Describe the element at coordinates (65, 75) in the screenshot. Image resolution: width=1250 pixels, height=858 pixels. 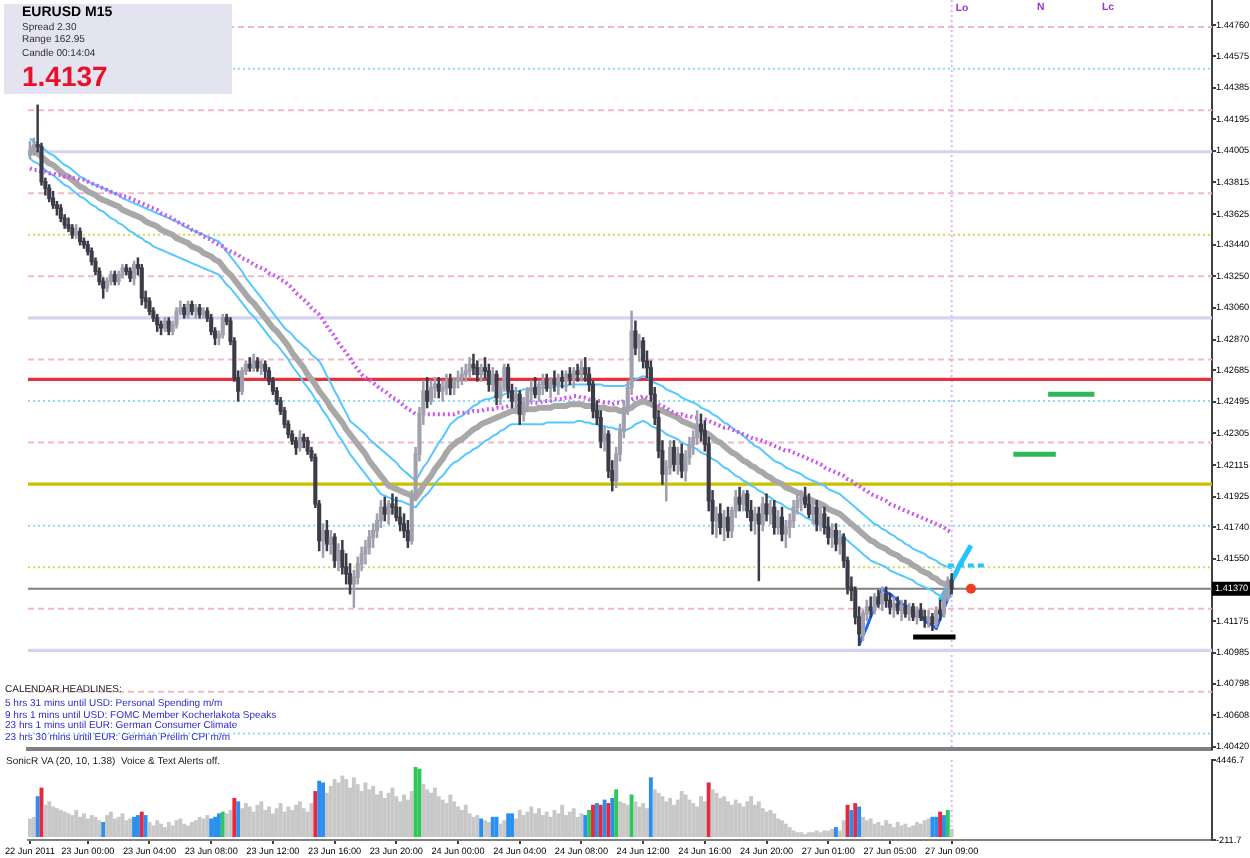
I see `annotation: 1.4137` at that location.